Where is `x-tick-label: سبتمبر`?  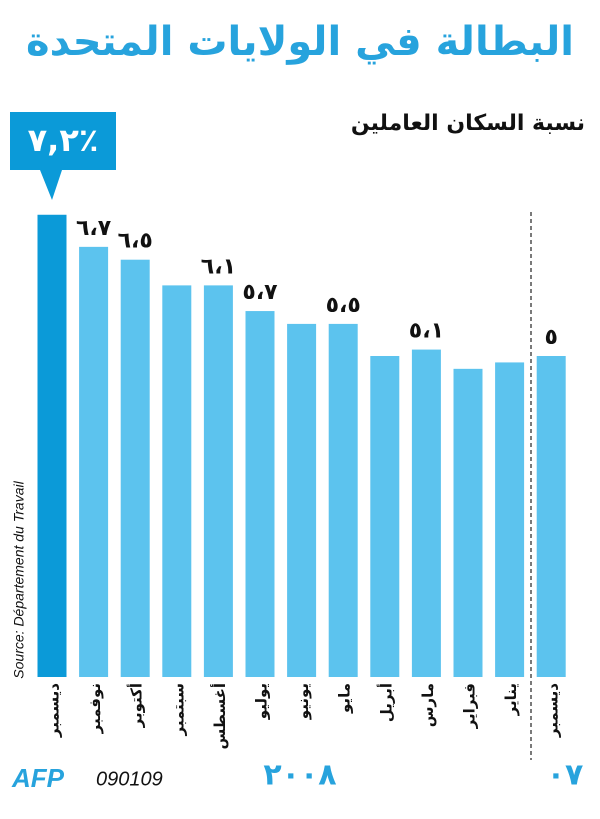
x-tick-label: سبتمبر is located at coordinates (178, 710).